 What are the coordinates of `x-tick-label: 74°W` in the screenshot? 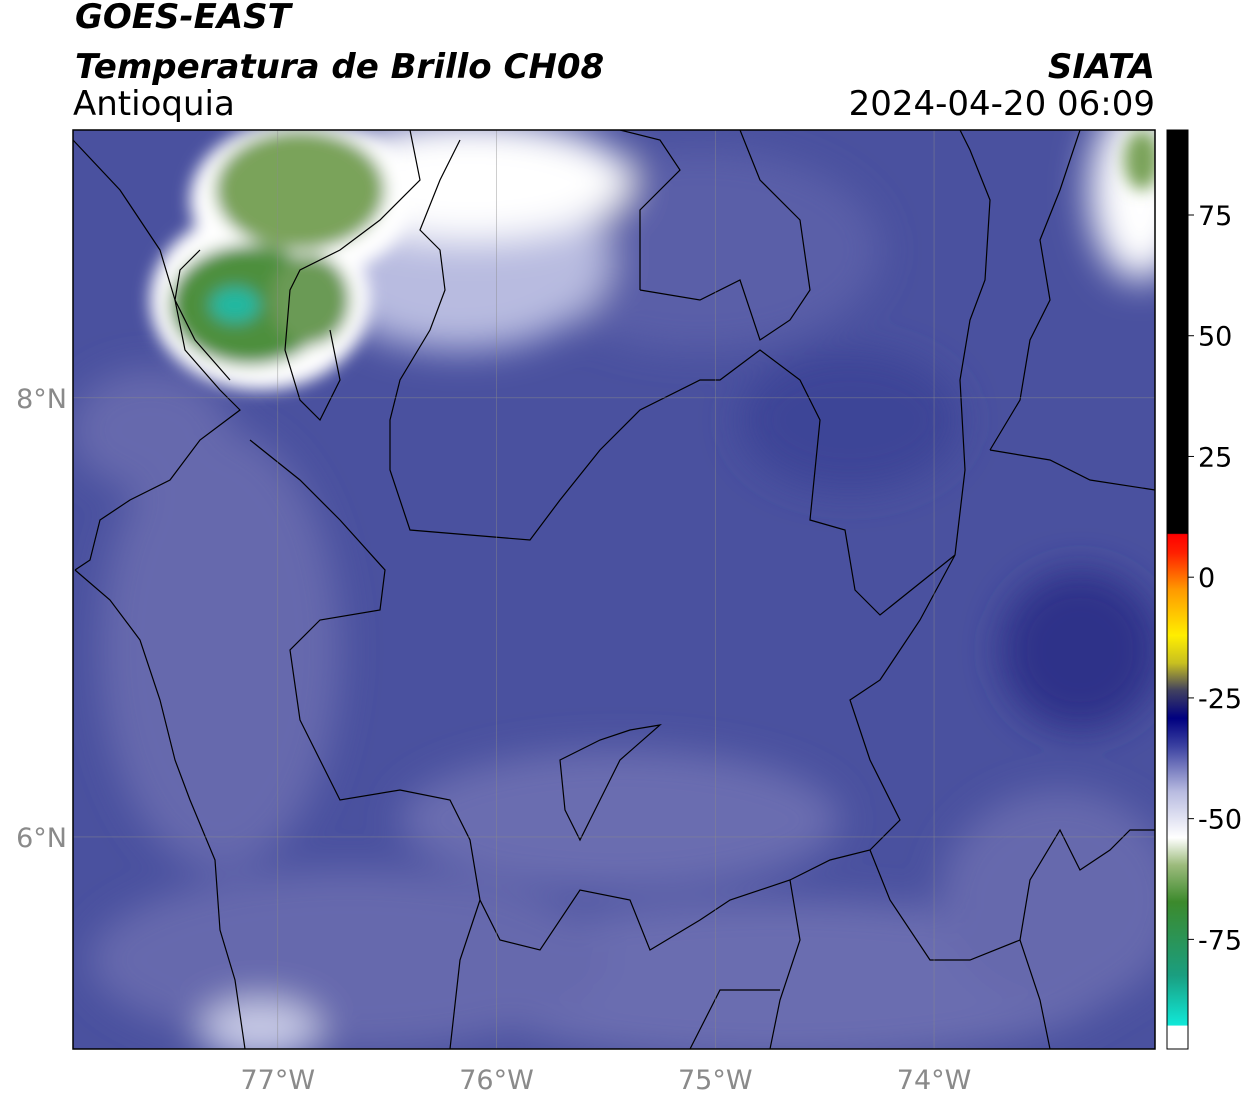 It's located at (934, 1080).